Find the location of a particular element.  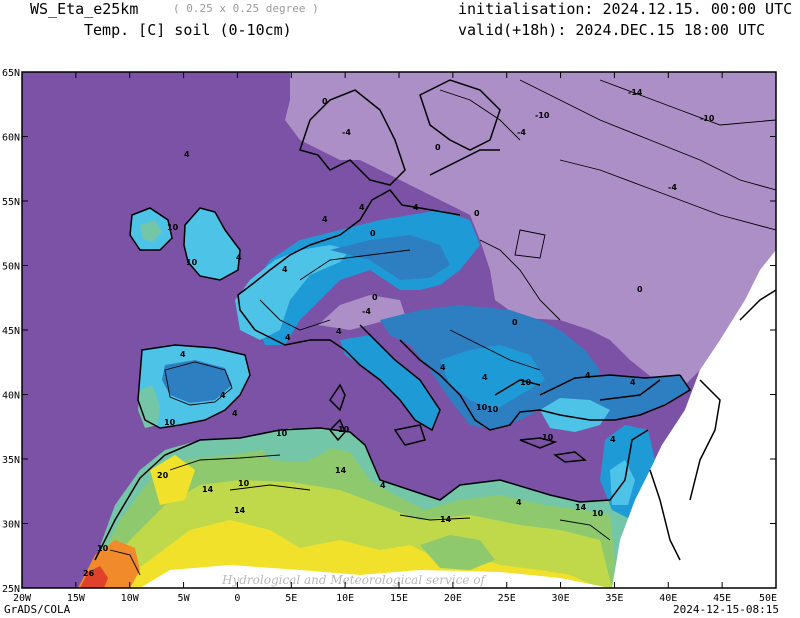

lon-tick-label: 25E is located at coordinates (507, 598).